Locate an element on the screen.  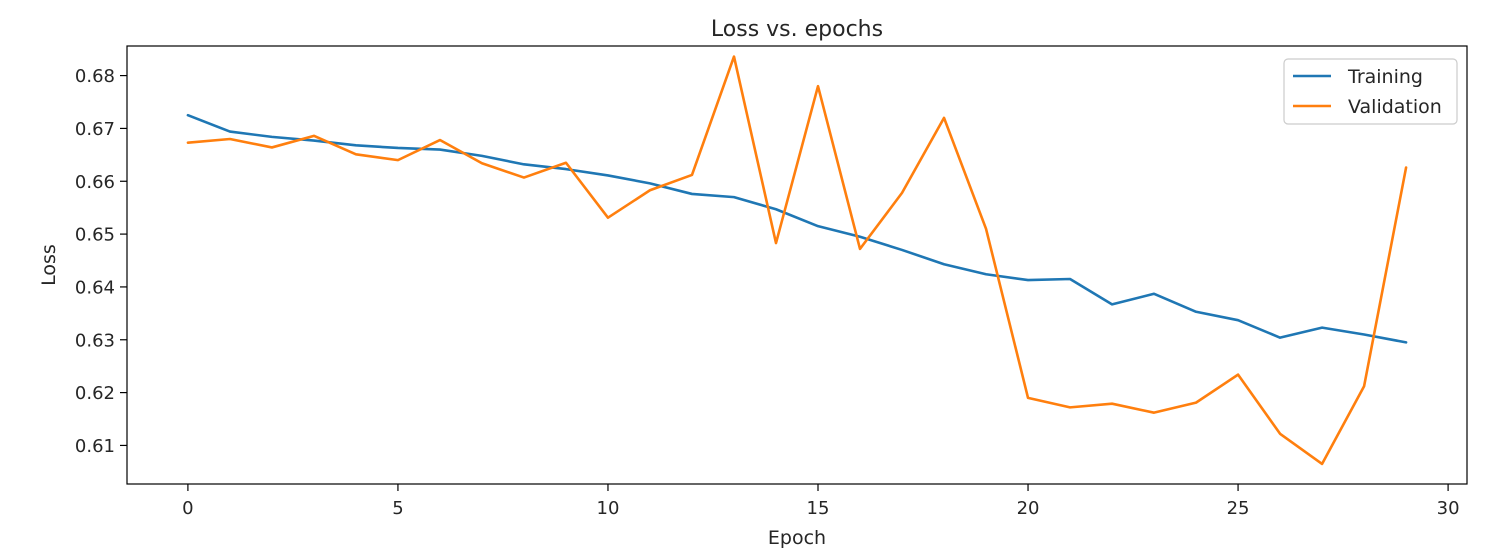
x-tick-label: 0 is located at coordinates (187, 508).